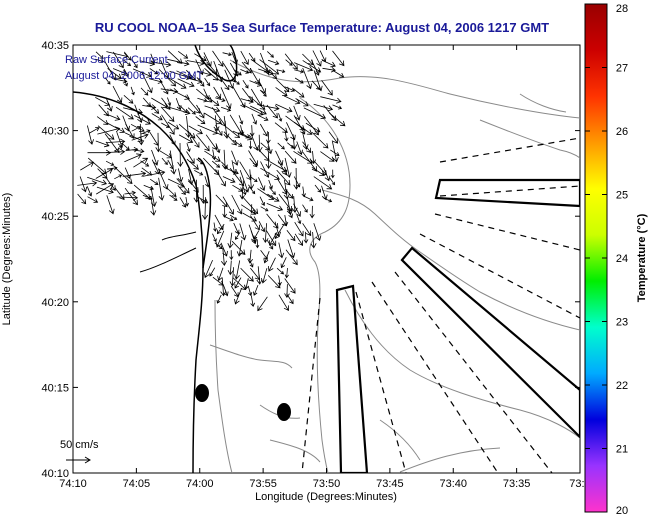  I want to click on coastline-staten-island, so click(216, 63).